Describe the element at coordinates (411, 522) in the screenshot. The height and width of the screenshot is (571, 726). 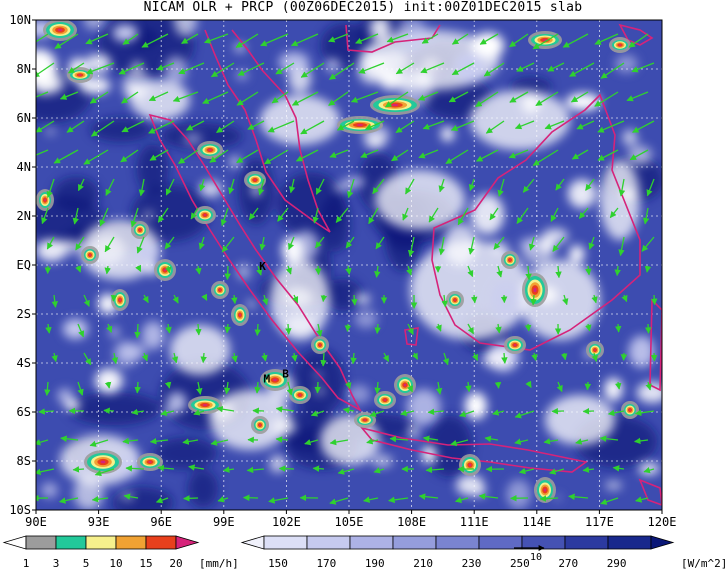
I see `x-tick-label: 108E` at that location.